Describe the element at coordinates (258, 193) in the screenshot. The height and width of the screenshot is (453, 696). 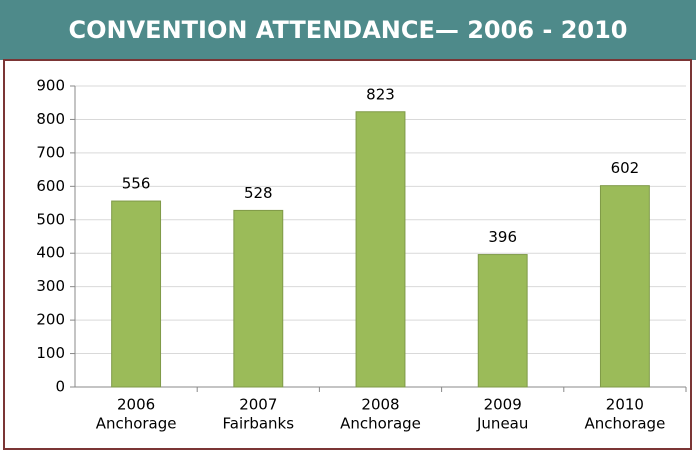
I see `data-label: 528` at that location.